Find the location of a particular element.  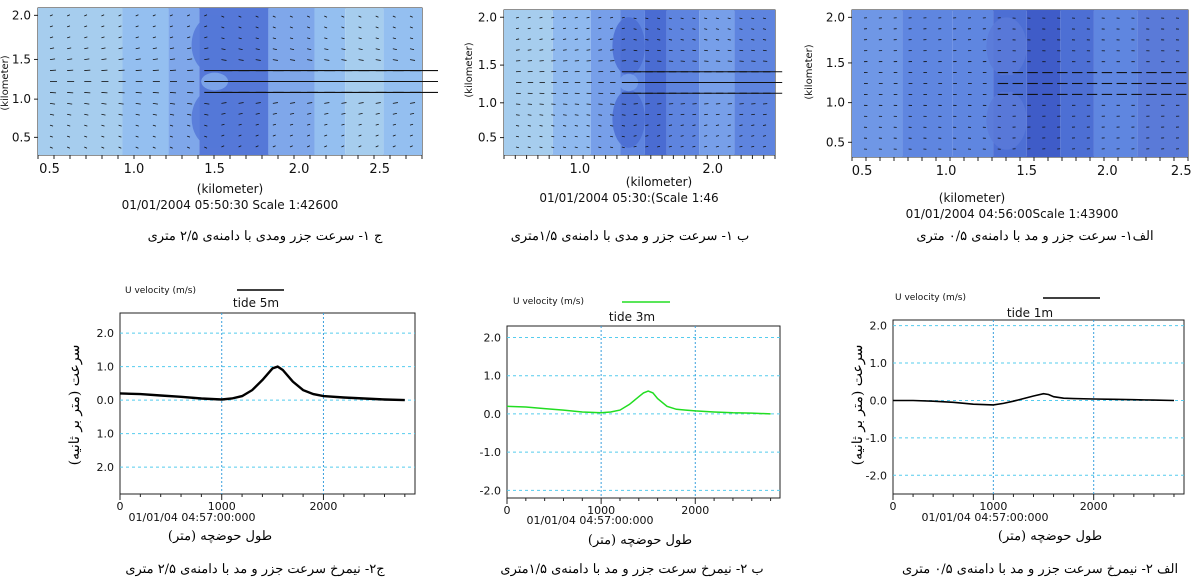

chart-y-tick-labels: 2.0 1.0 0.0 -1.0 -2.0 is located at coordinates (876, 401).